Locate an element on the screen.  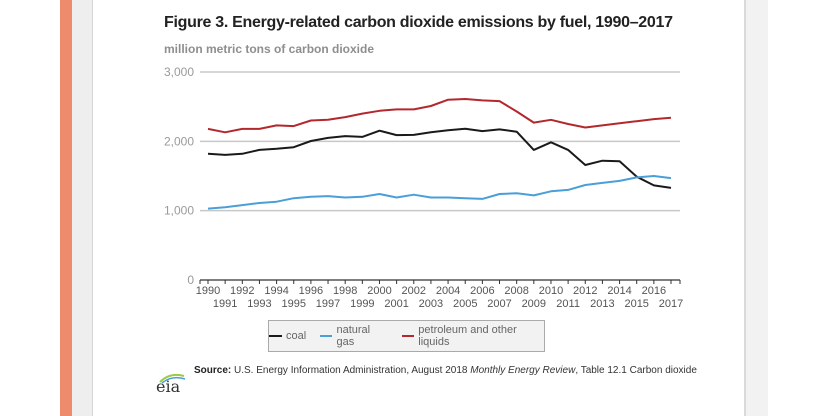
series-line-coal is located at coordinates (439, 158).